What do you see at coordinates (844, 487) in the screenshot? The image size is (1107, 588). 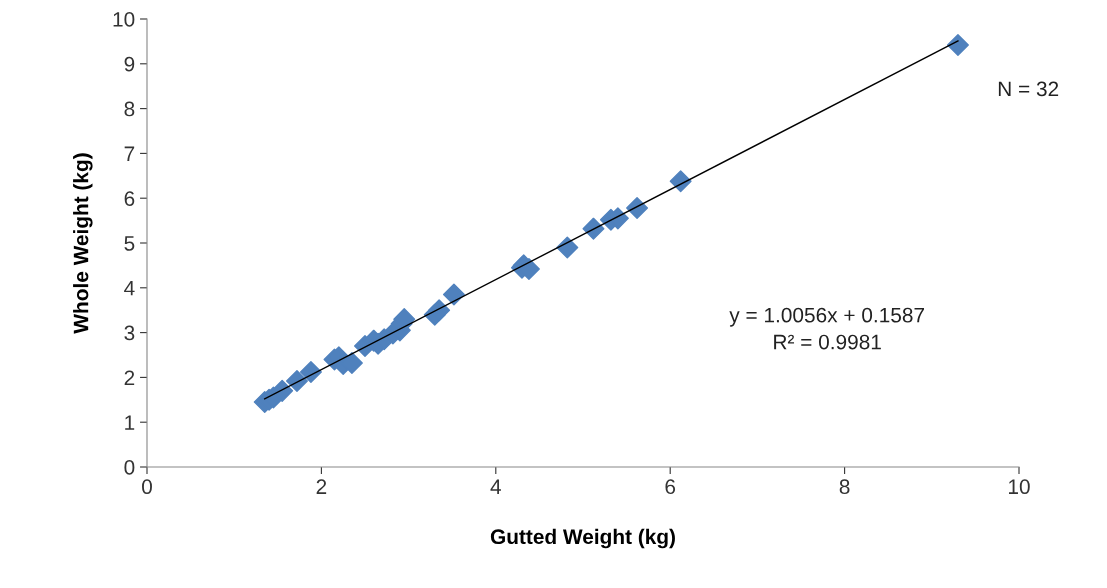 I see `x-tick-label: 8` at bounding box center [844, 487].